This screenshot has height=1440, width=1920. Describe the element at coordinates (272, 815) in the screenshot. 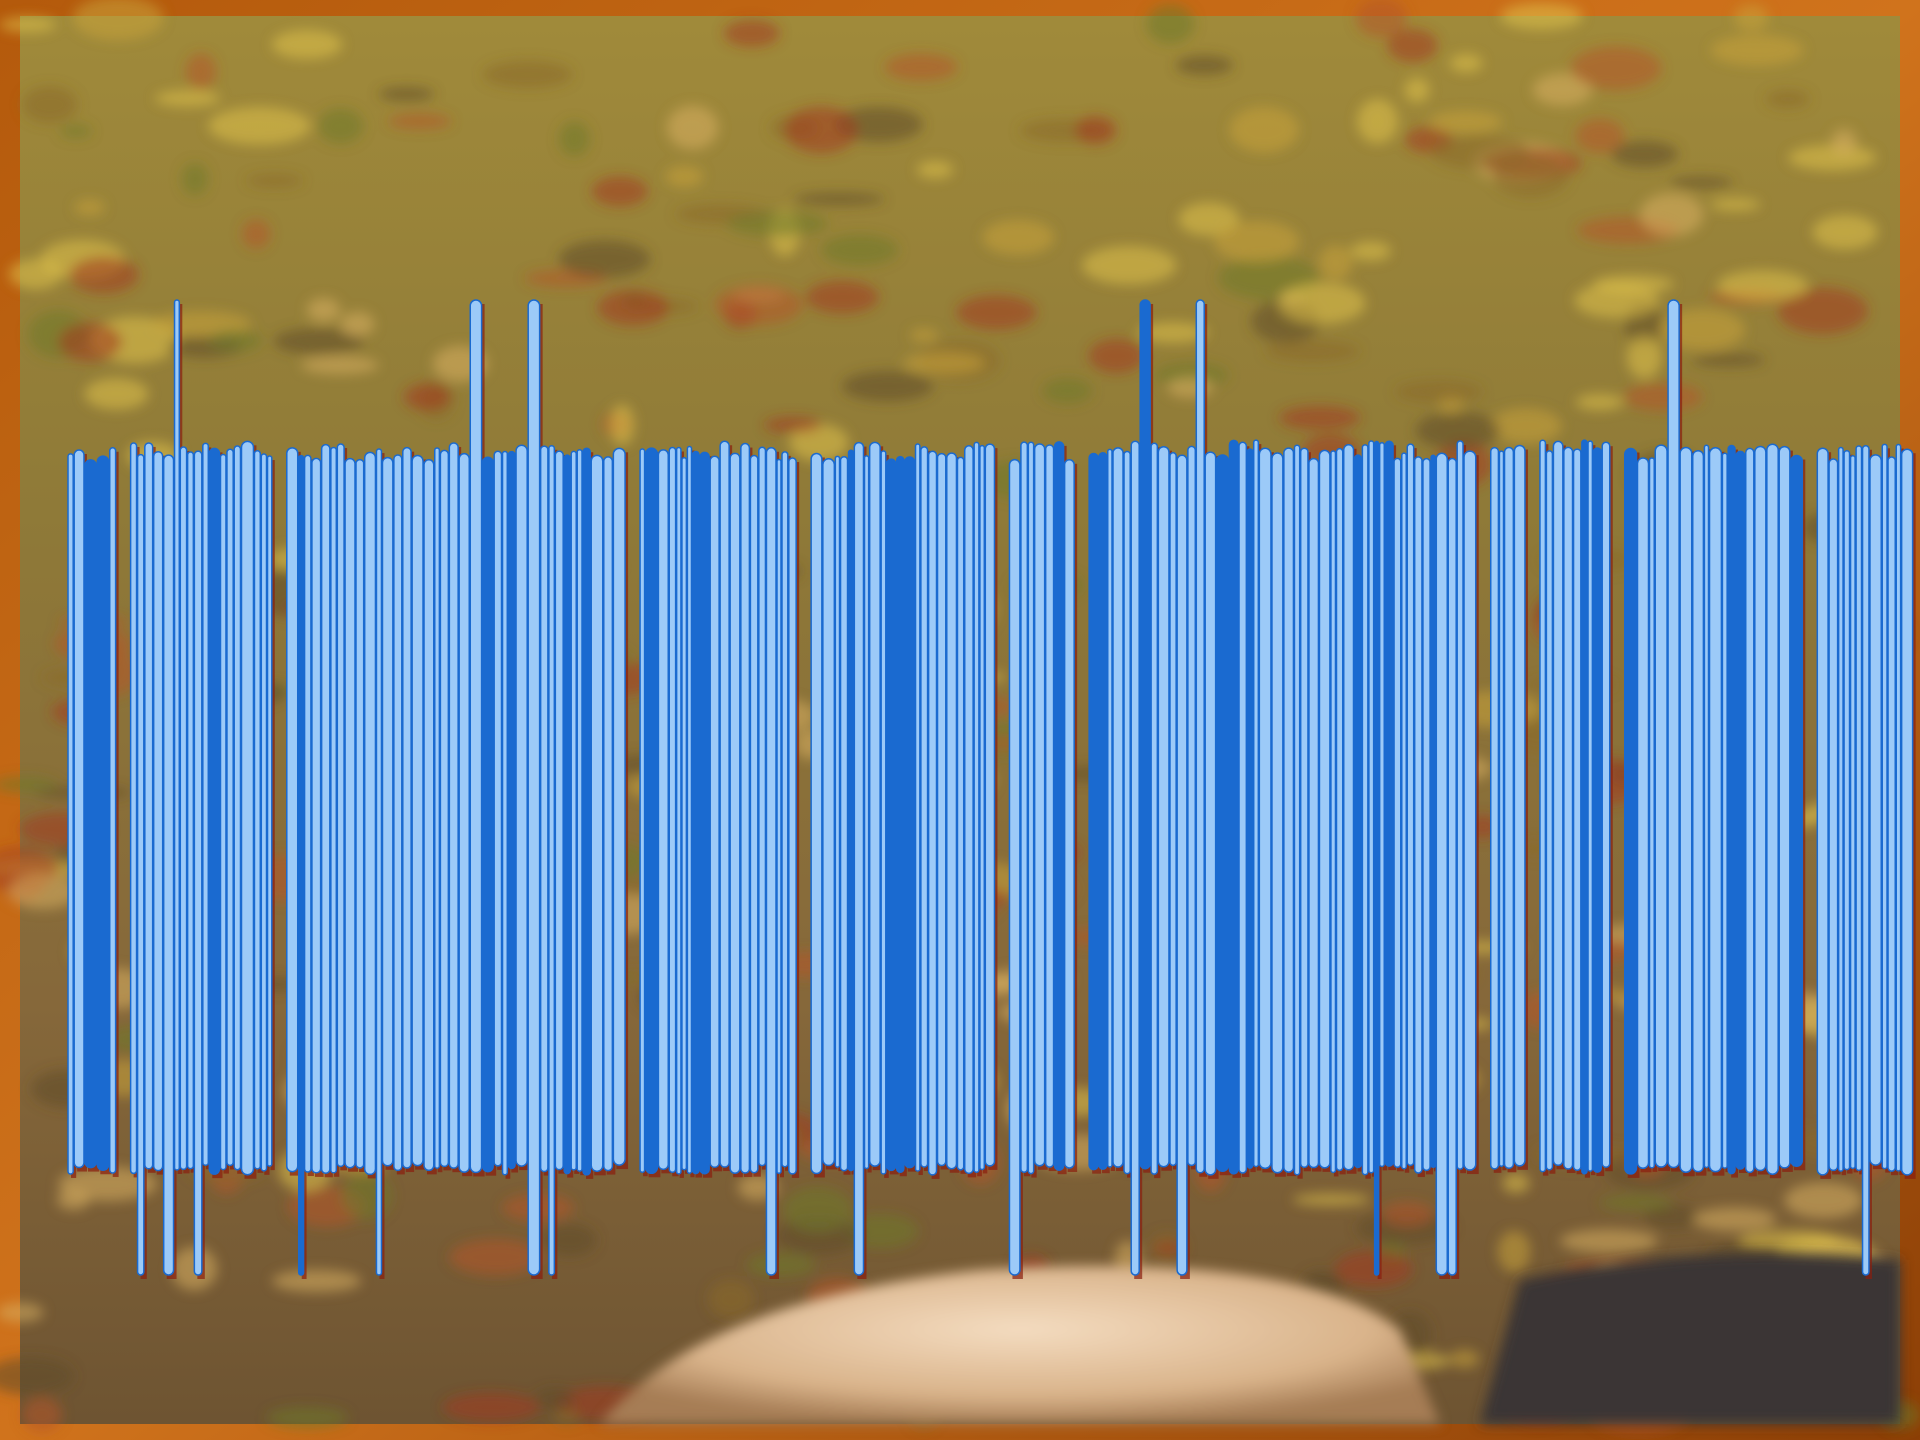

I see `glyph-shadow` at that location.